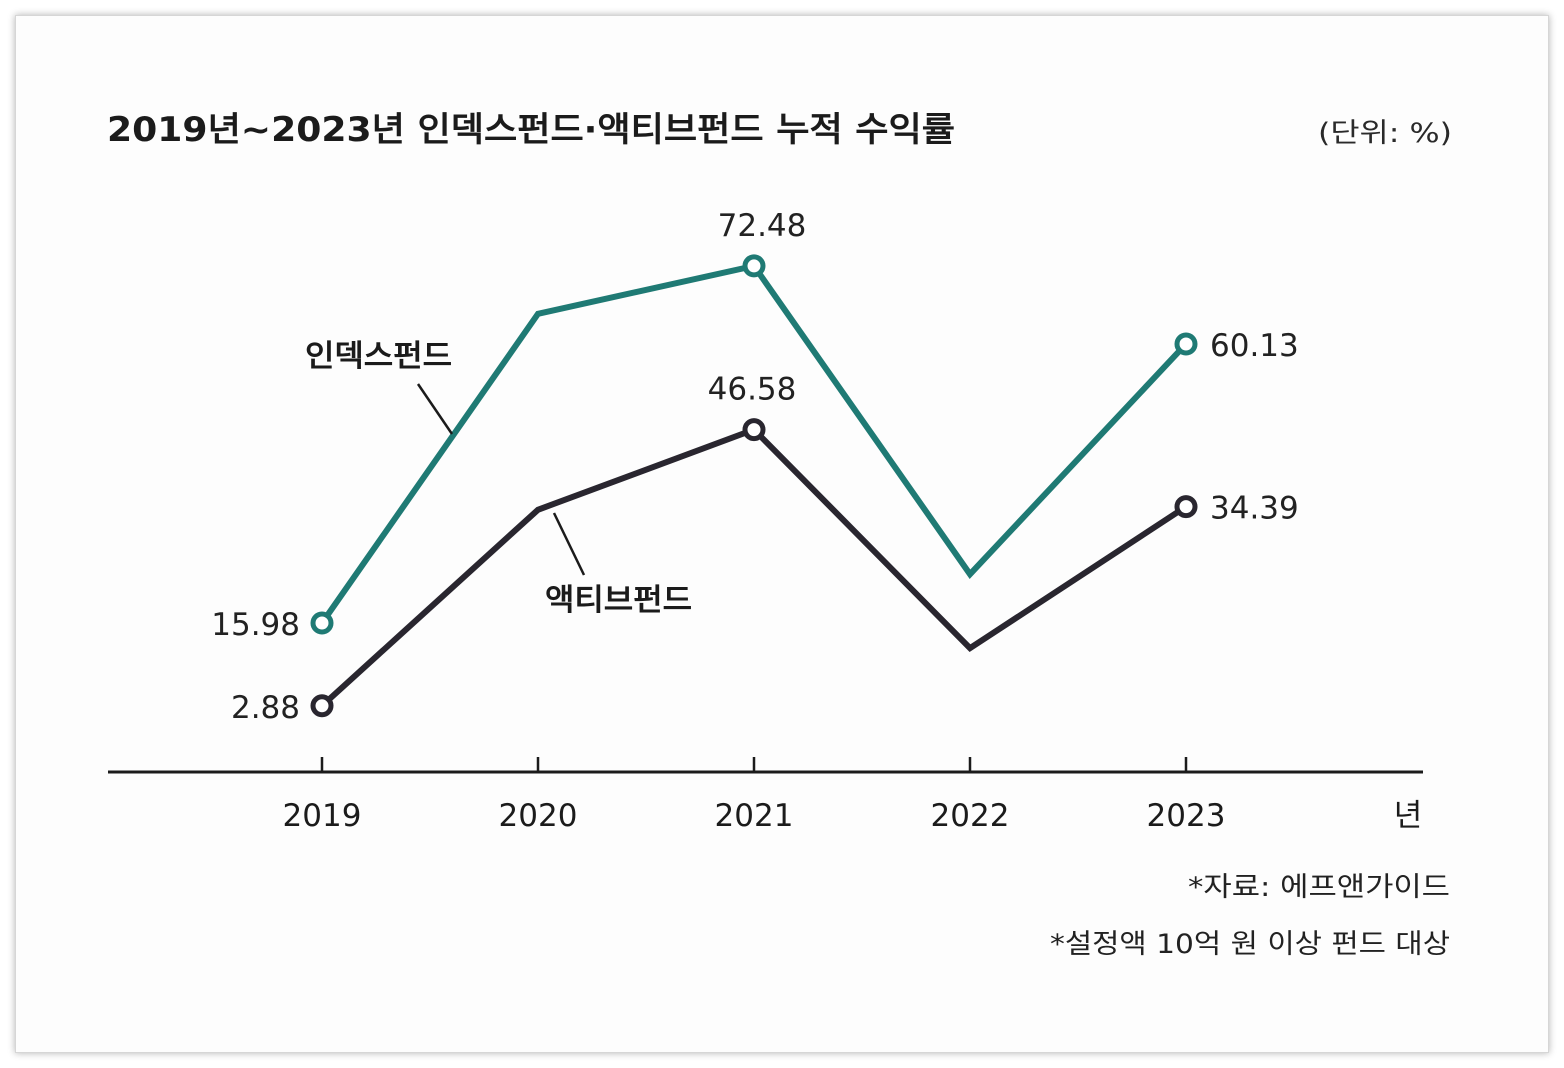 Image resolution: width=1564 pixels, height=1068 pixels. Describe the element at coordinates (1186, 507) in the screenshot. I see `active-fund-marker-2023` at that location.